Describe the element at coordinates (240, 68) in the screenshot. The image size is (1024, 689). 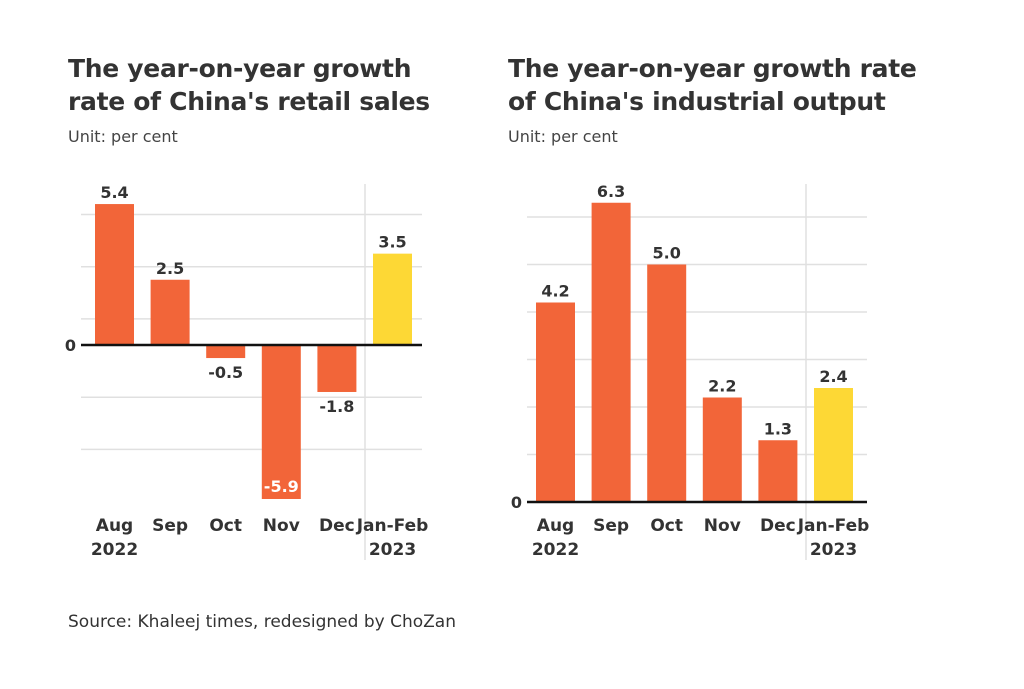
I see `left-title-line-1: The year-on-year growth` at that location.